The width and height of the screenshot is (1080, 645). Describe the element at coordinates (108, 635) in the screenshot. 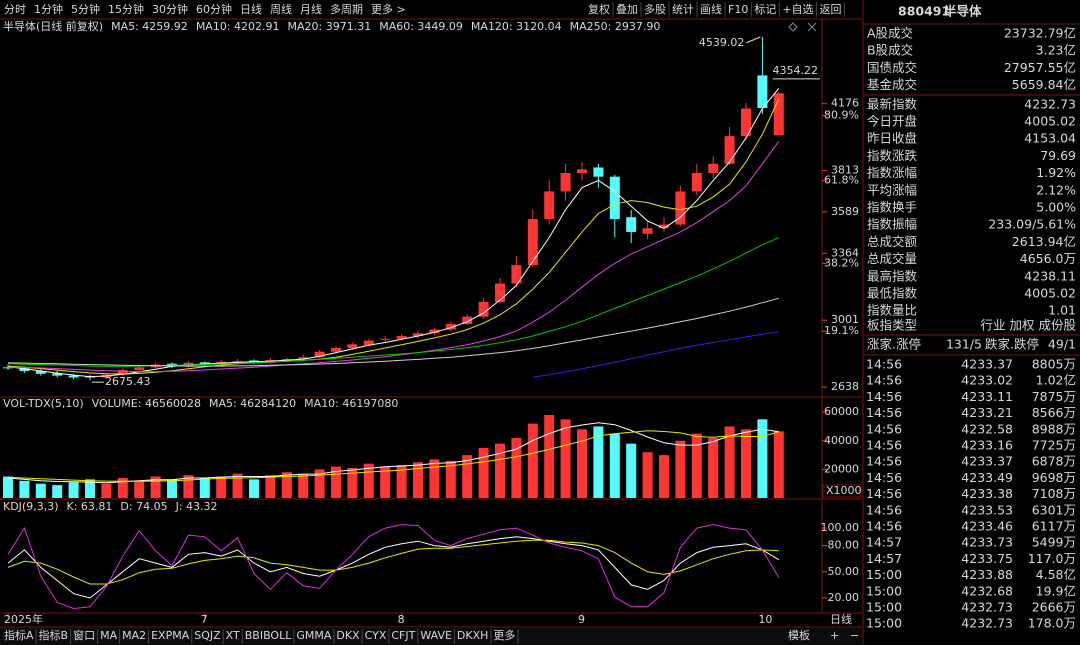

I see `indicator-tab: MA` at that location.